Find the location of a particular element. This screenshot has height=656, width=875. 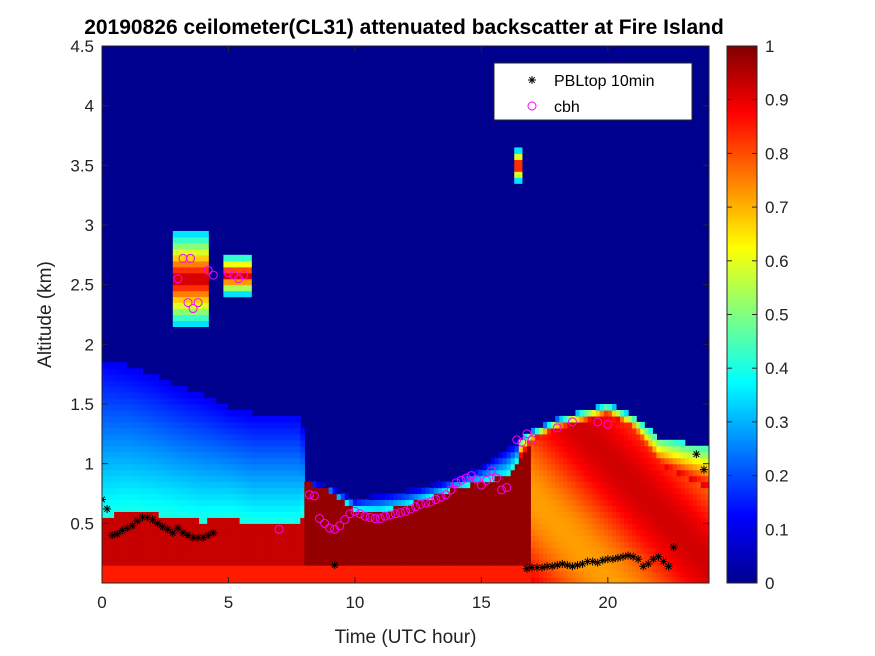

cbh-point is located at coordinates (598, 422).